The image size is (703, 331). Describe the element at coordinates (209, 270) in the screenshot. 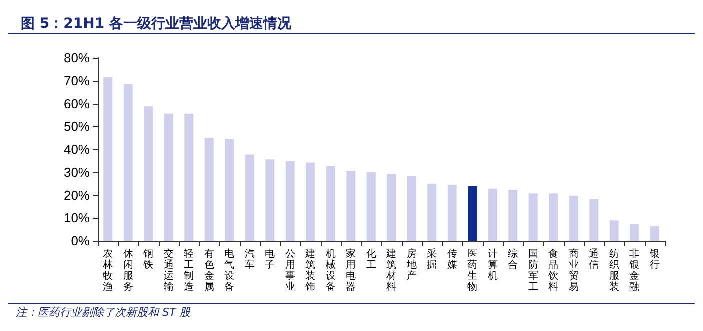

I see `x-tick-label: 有色金属` at that location.